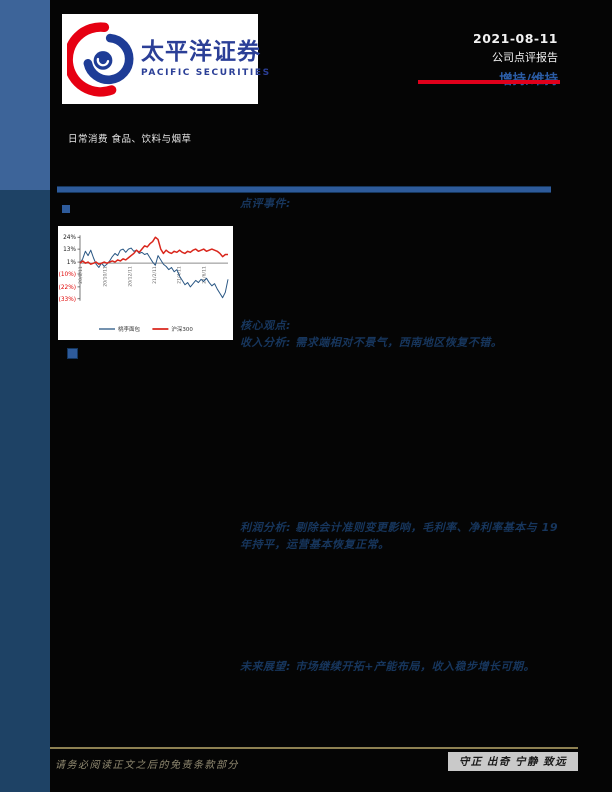 The image size is (612, 792). What do you see at coordinates (206, 72) in the screenshot?
I see `logo-name-en: PACIFIC SECURITIES` at bounding box center [206, 72].